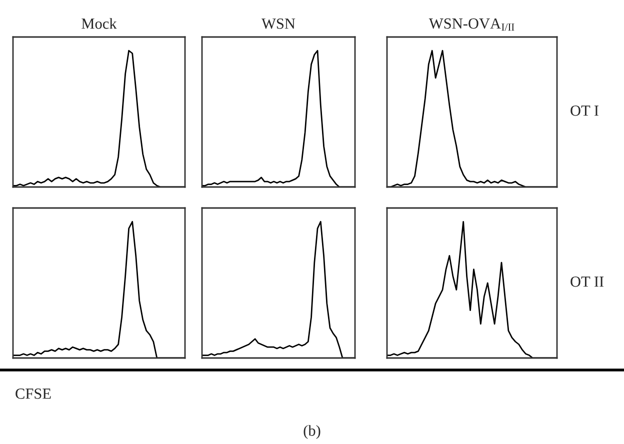 This screenshot has height=444, width=624. Describe the element at coordinates (99, 23) in the screenshot. I see `chart-title: Mock` at that location.